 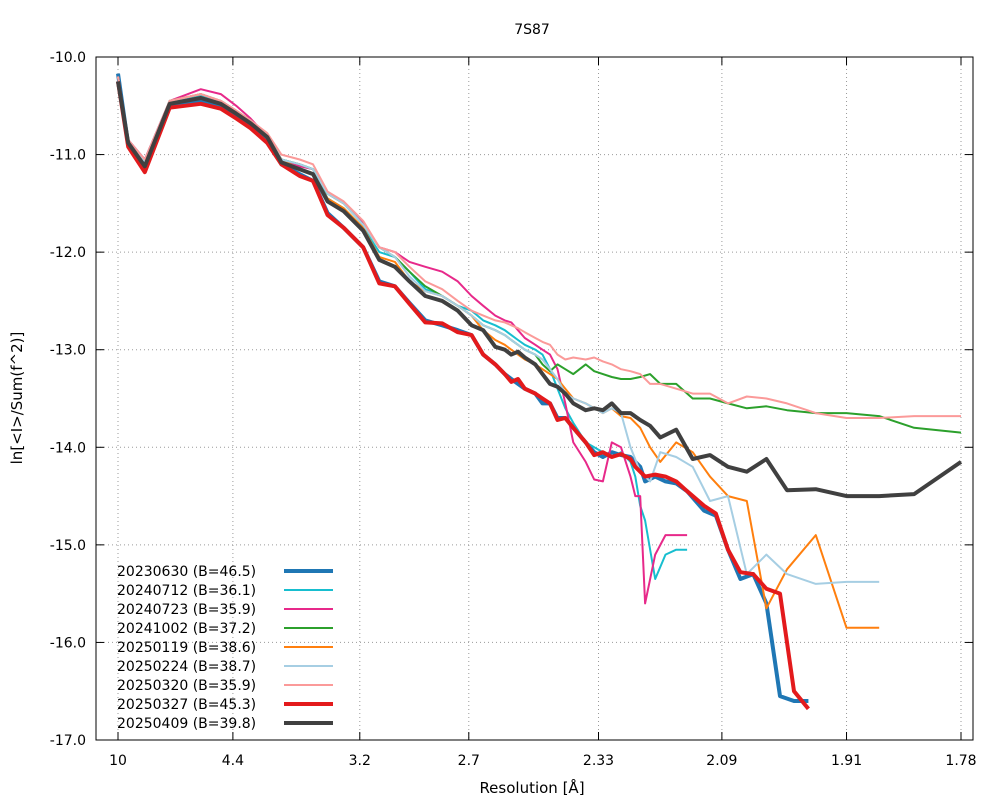 What do you see at coordinates (469, 761) in the screenshot?
I see `x-tick-label: 2.7` at bounding box center [469, 761].